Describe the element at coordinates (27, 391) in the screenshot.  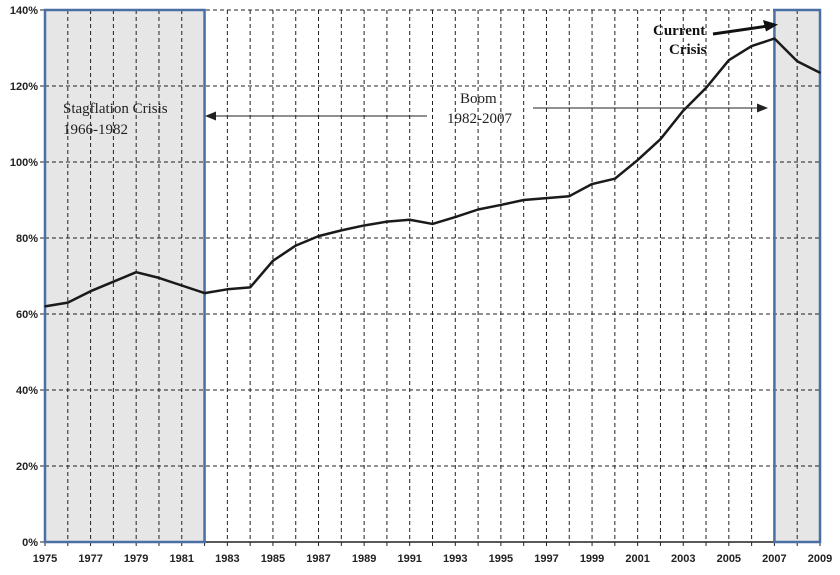
I see `y-tick-label-2: 40%` at that location.